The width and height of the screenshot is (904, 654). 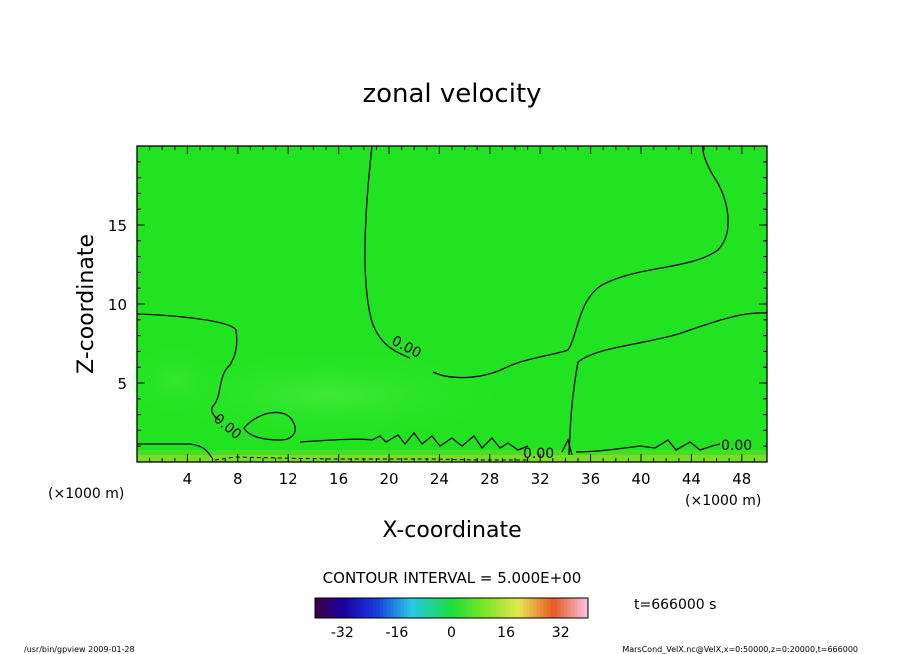 I want to click on colorbar-tick-label: -32, so click(x=342, y=633).